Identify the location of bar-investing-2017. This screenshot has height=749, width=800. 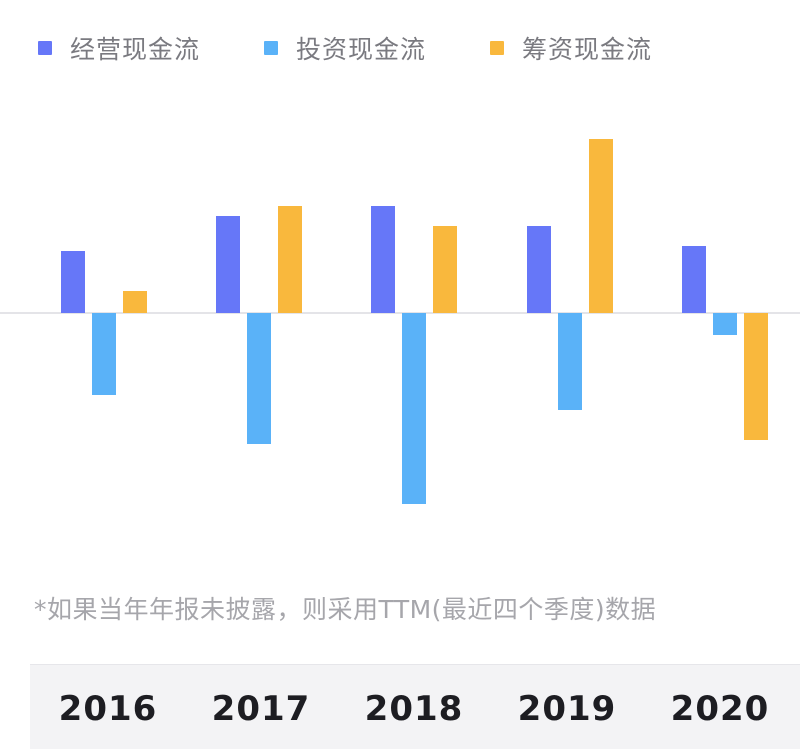
(259, 378).